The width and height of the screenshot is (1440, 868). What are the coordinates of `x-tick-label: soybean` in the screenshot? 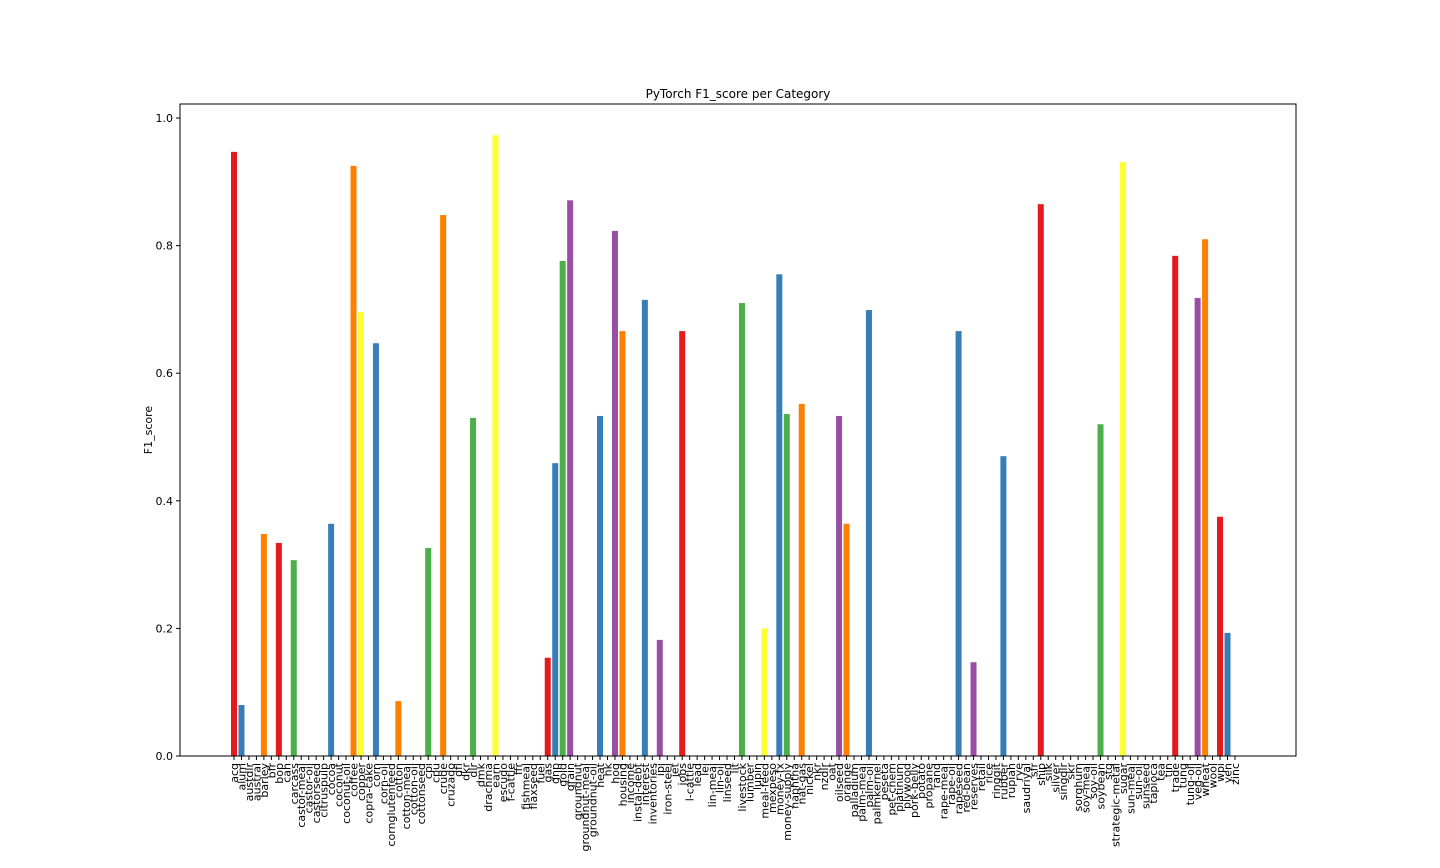 It's located at (1101, 786).